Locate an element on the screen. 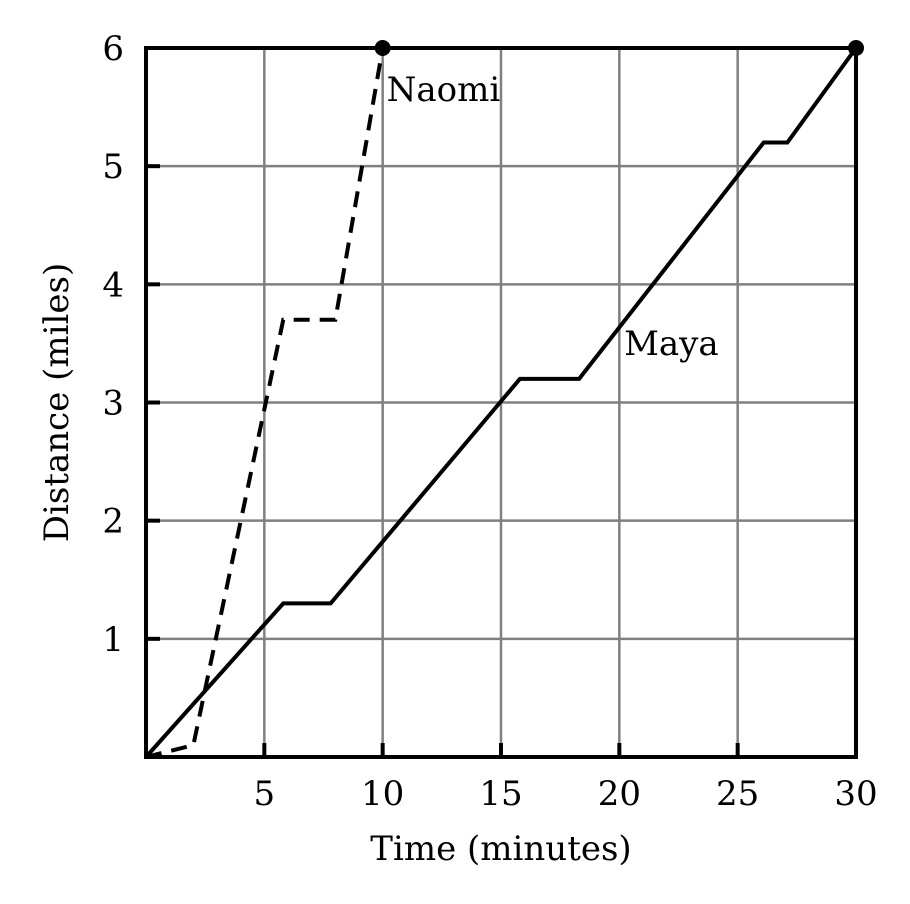 The width and height of the screenshot is (910, 904). y-tick-label: 5 is located at coordinates (113, 167).